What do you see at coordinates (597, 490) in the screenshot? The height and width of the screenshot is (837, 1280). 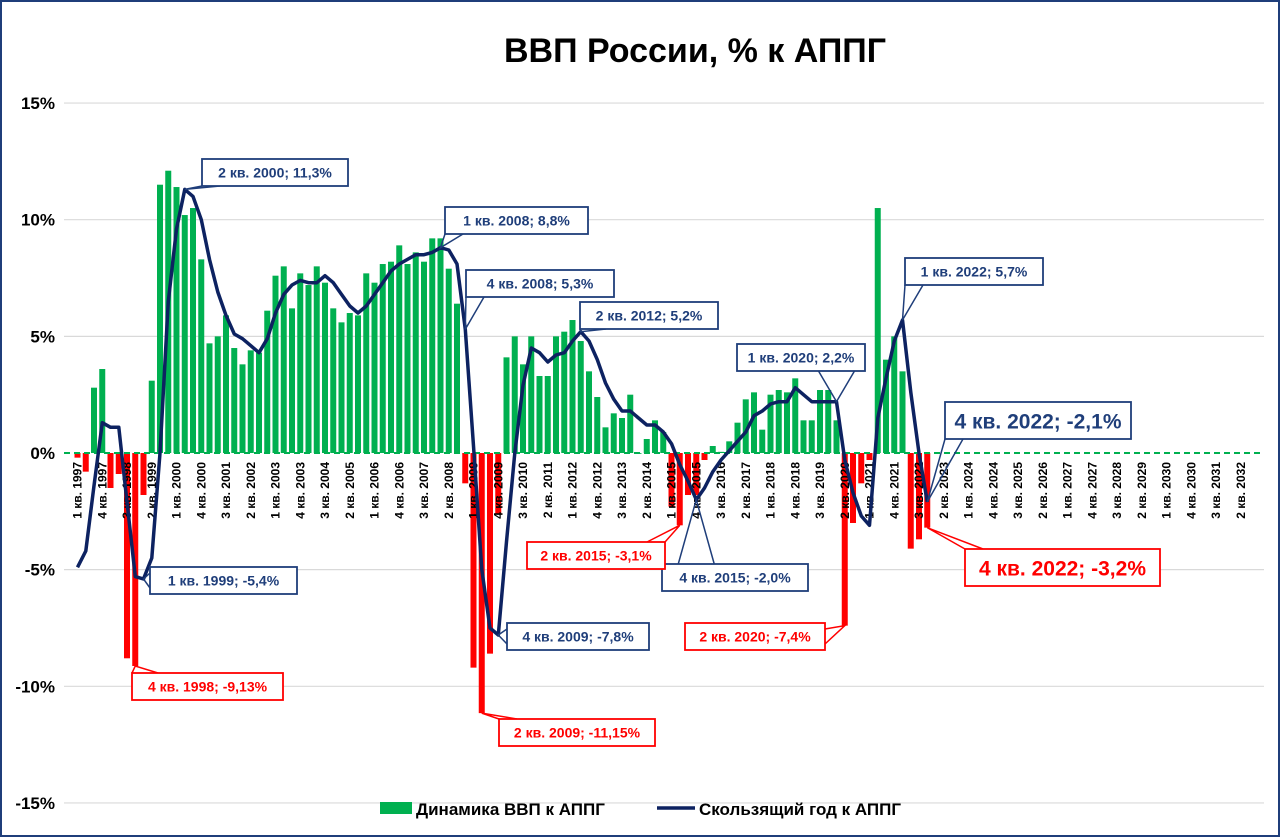 I see `x-tick-label: 4 кв. 2012` at bounding box center [597, 490].